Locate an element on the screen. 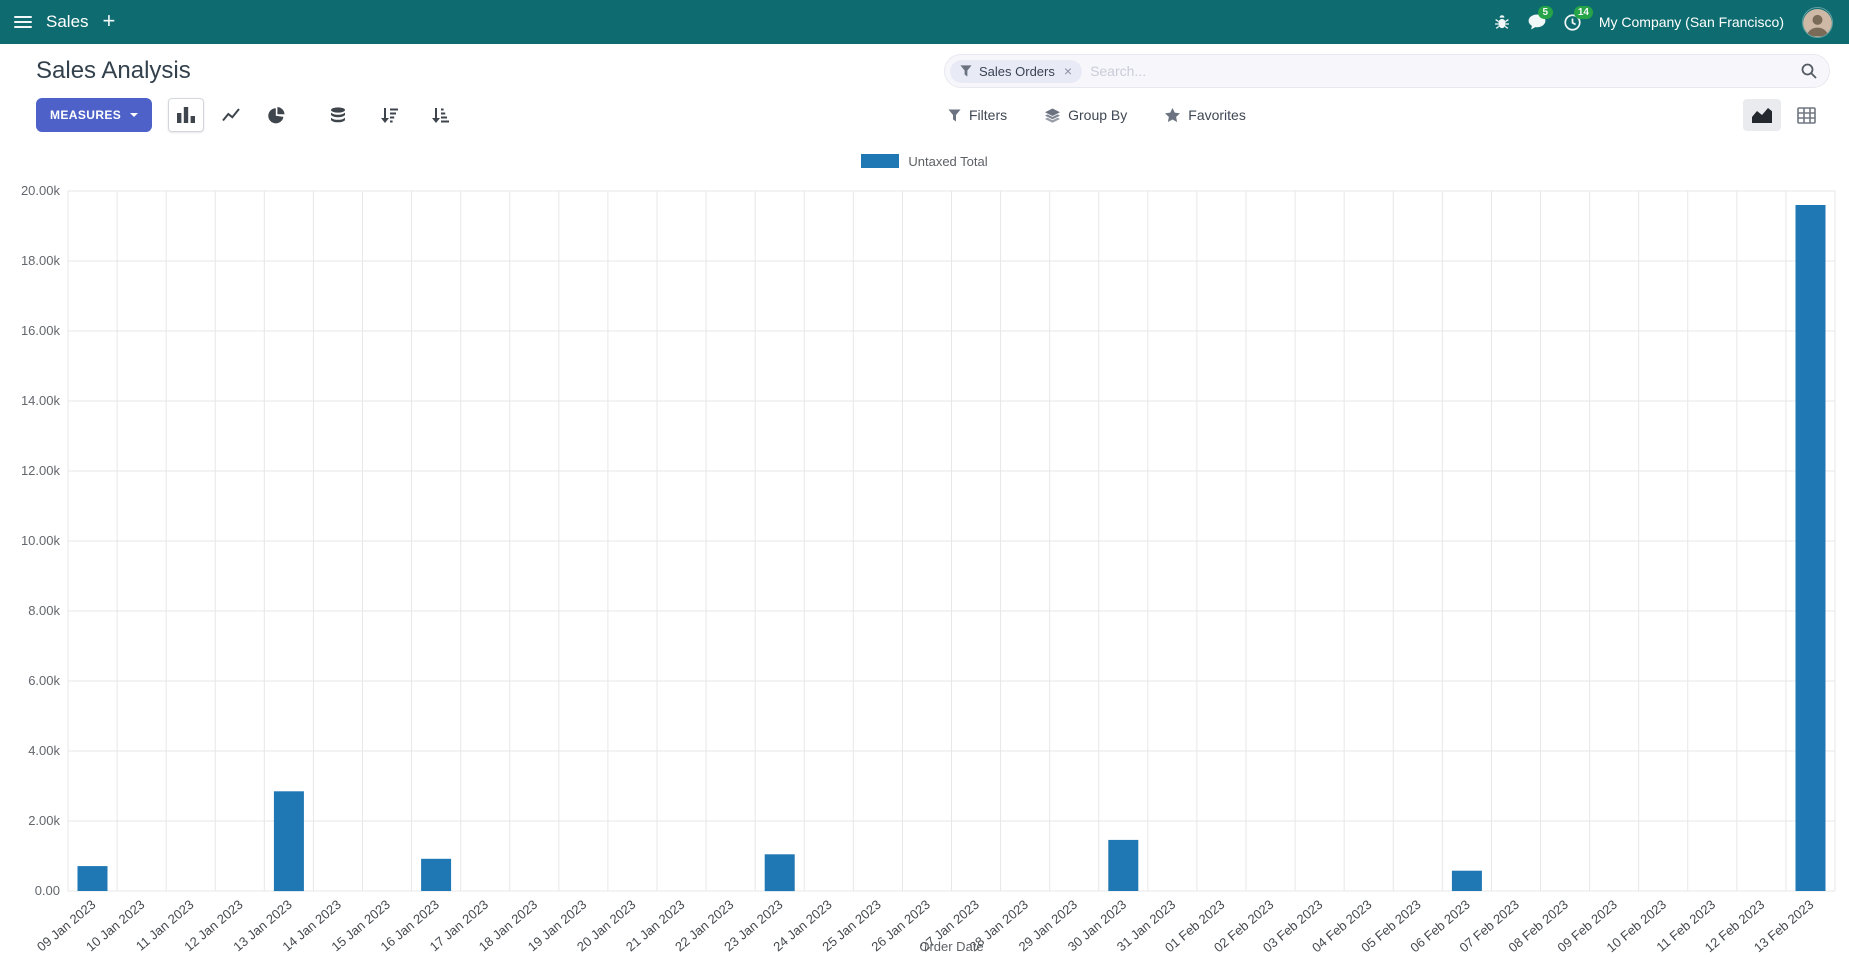 The image size is (1849, 958). search-input is located at coordinates (1441, 71).